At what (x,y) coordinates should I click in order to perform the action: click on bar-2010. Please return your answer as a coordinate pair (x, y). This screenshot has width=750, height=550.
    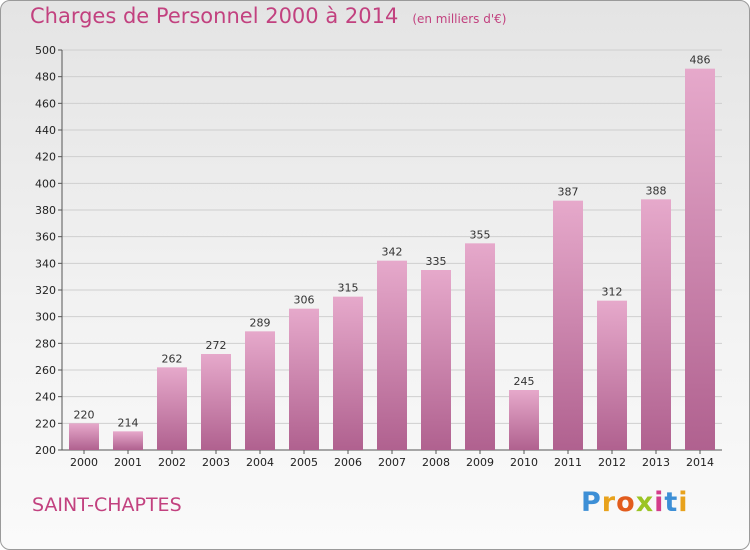
    Looking at the image, I should click on (524, 420).